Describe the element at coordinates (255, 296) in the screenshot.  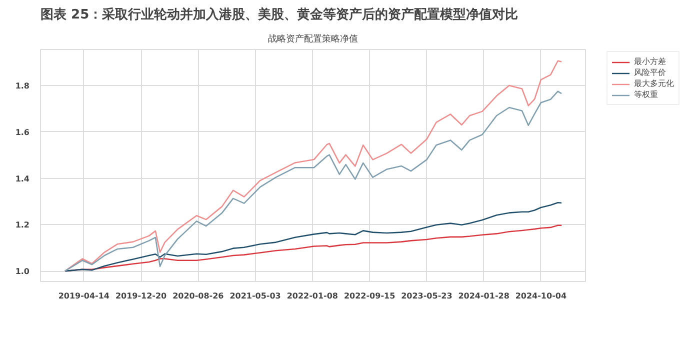
I see `x-tick-label: 2021-05-03` at that location.